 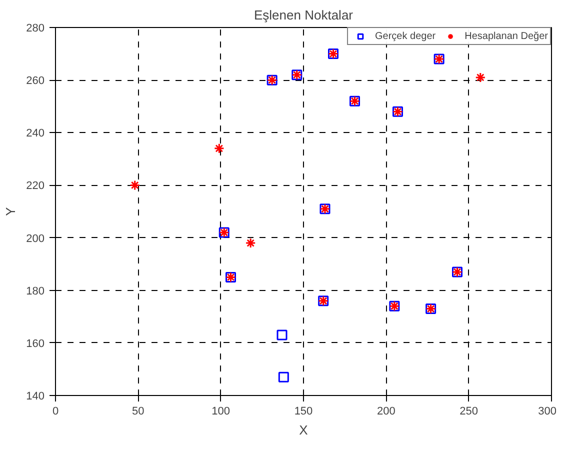 What do you see at coordinates (35, 186) in the screenshot?
I see `y-tick-label: 220` at bounding box center [35, 186].